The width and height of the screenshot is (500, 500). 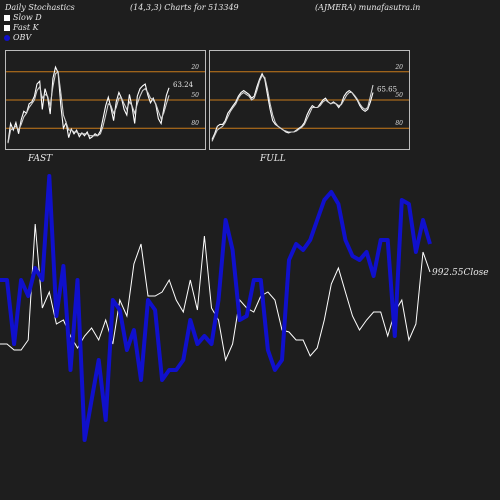 What do you see at coordinates (368, 7) in the screenshot?
I see `chart-title-right: (AJMERA) munafasutra.in` at bounding box center [368, 7].